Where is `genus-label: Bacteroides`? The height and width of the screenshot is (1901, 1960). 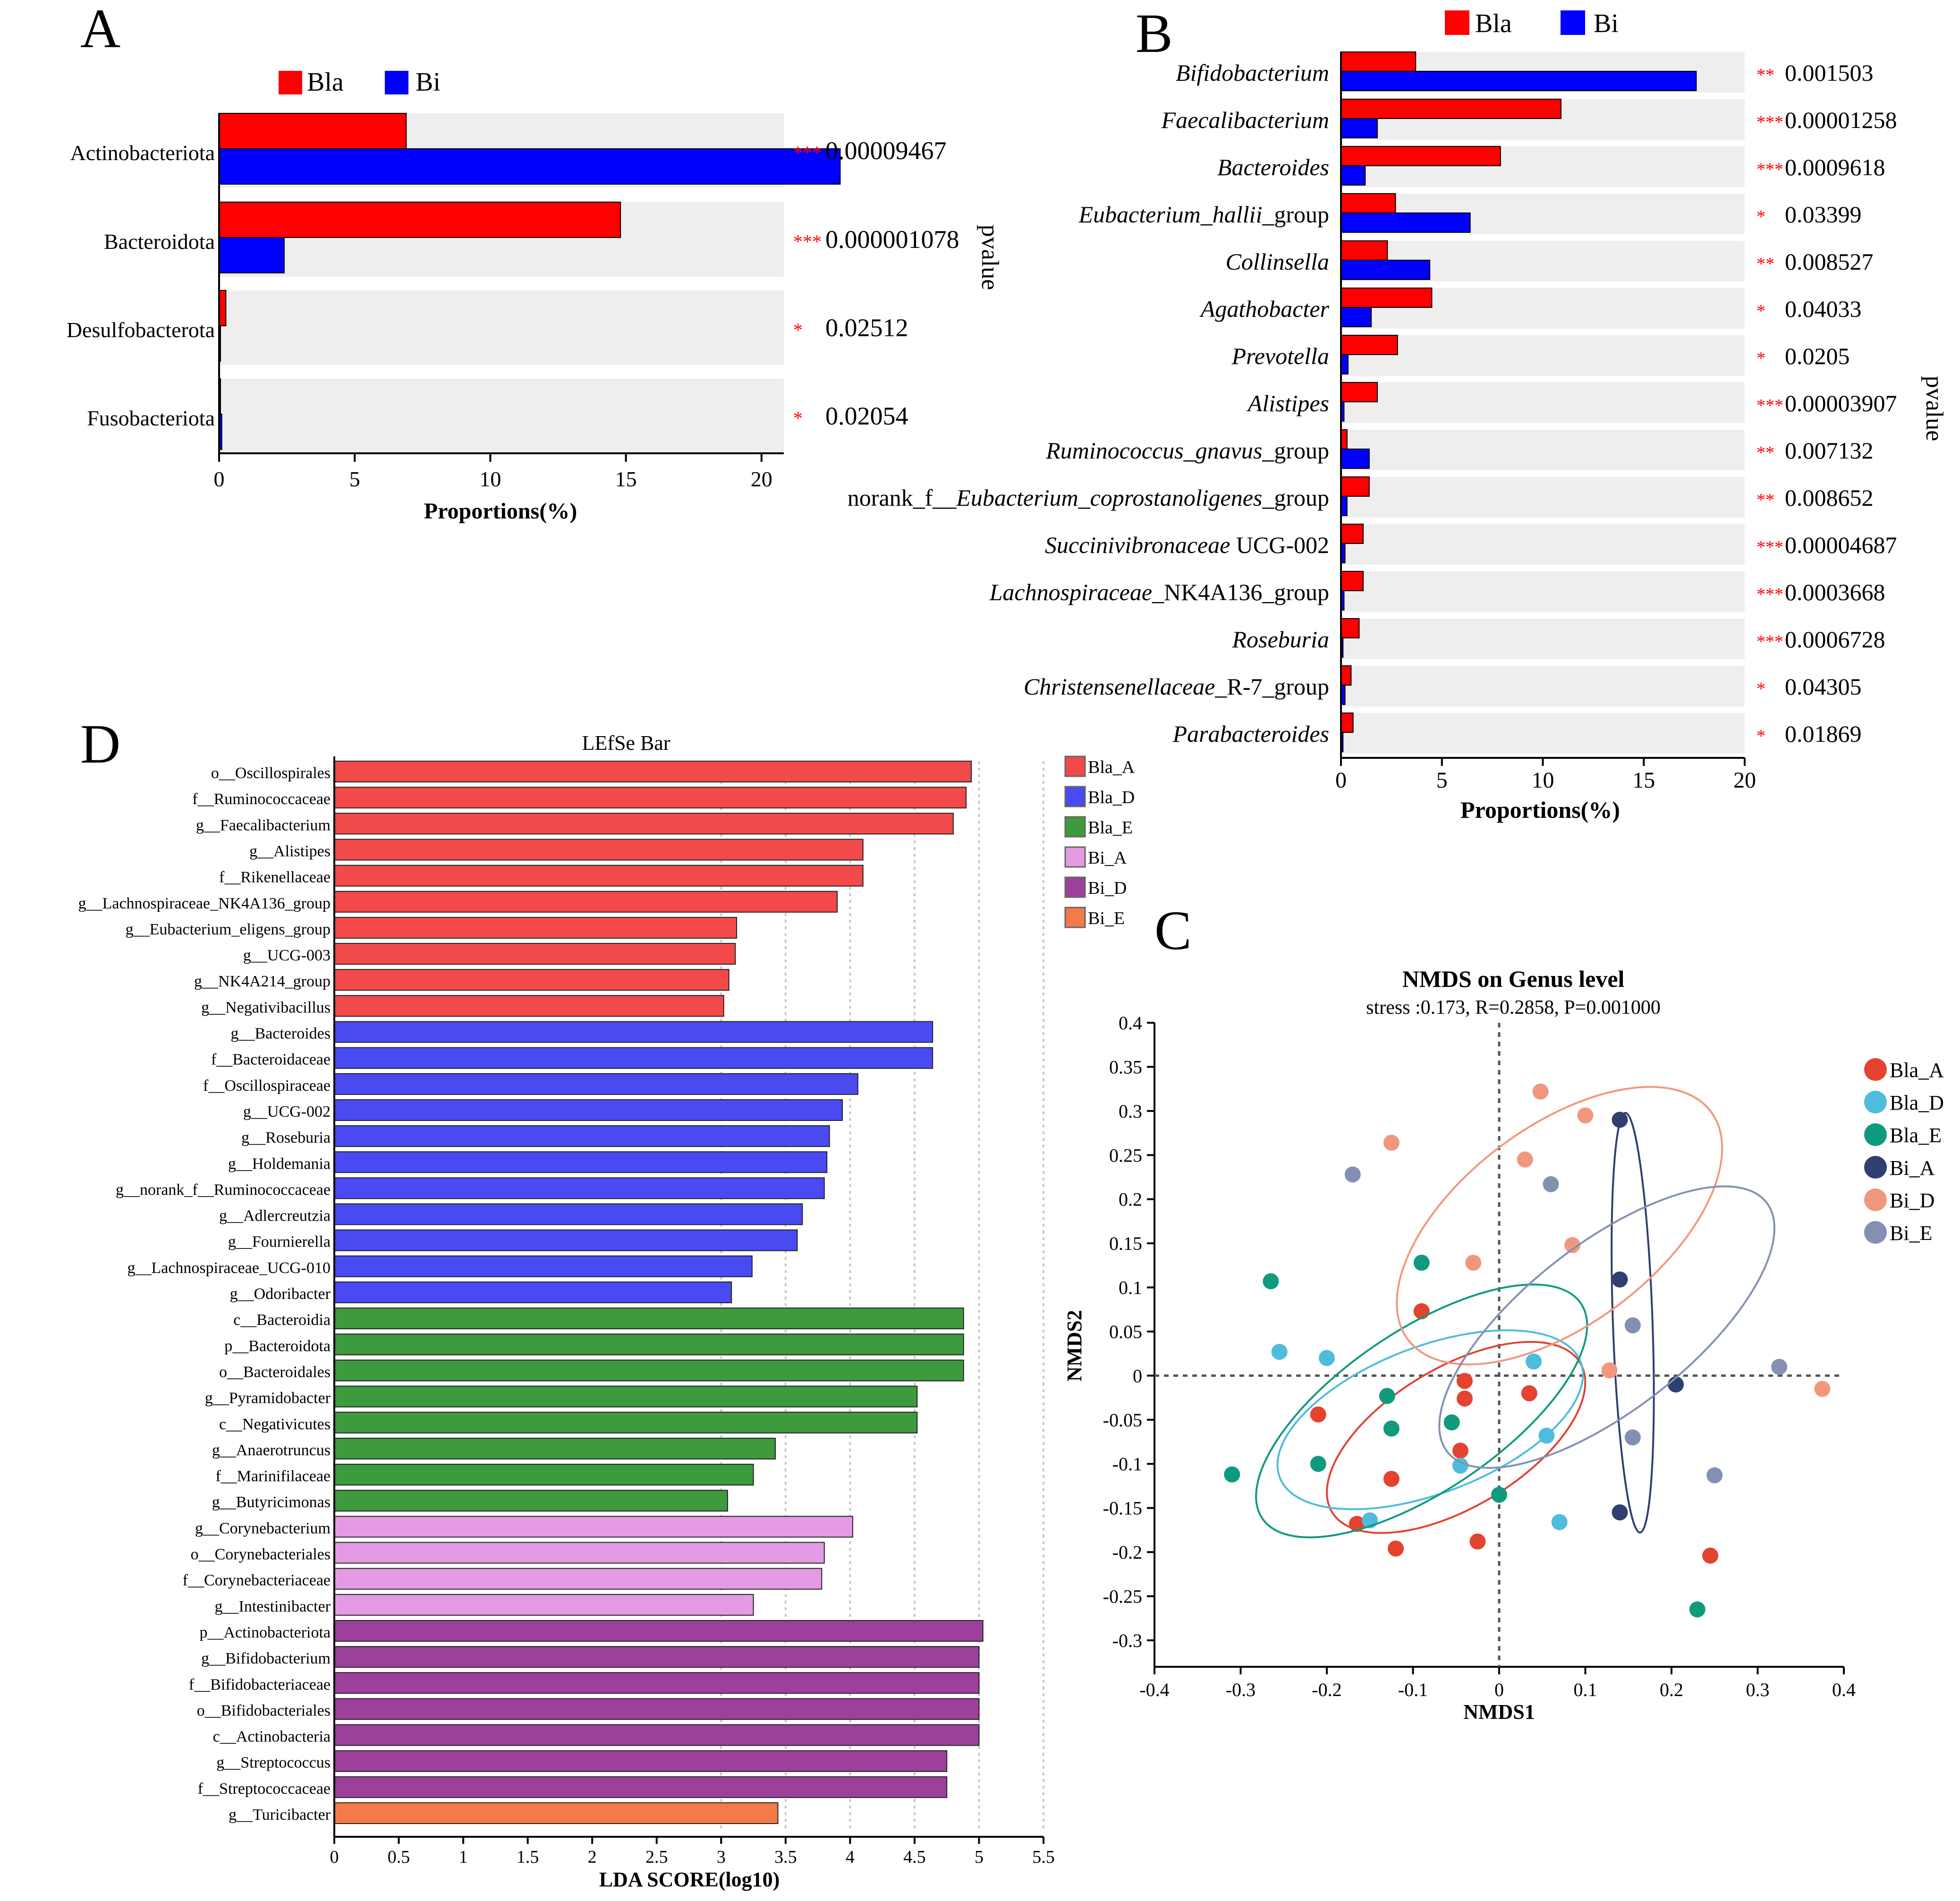 genus-label: Bacteroides is located at coordinates (1273, 167).